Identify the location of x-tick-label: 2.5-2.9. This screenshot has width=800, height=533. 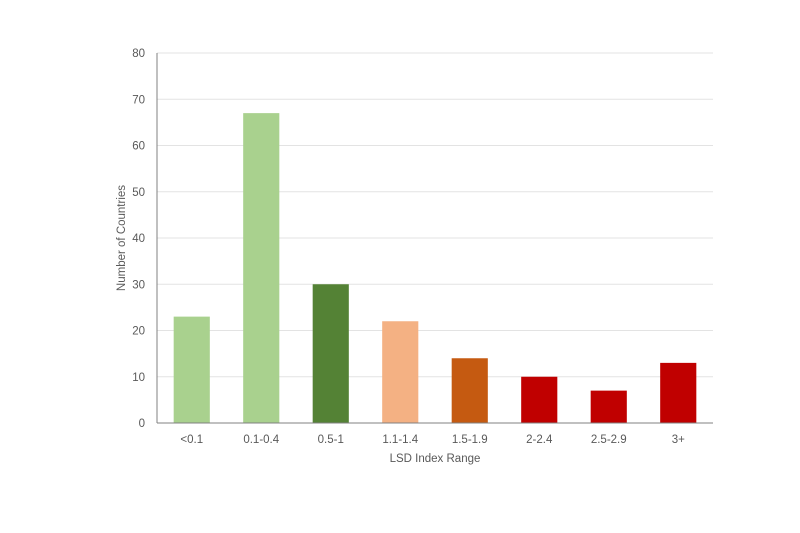
(609, 440).